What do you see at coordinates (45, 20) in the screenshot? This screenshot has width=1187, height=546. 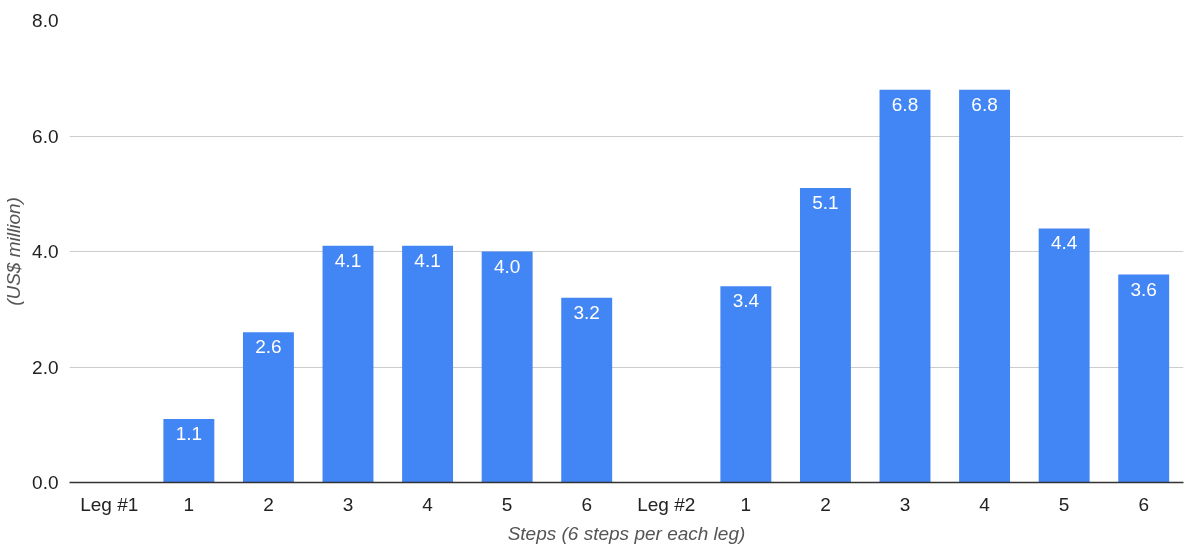 I see `y-tick-label: 8.0` at bounding box center [45, 20].